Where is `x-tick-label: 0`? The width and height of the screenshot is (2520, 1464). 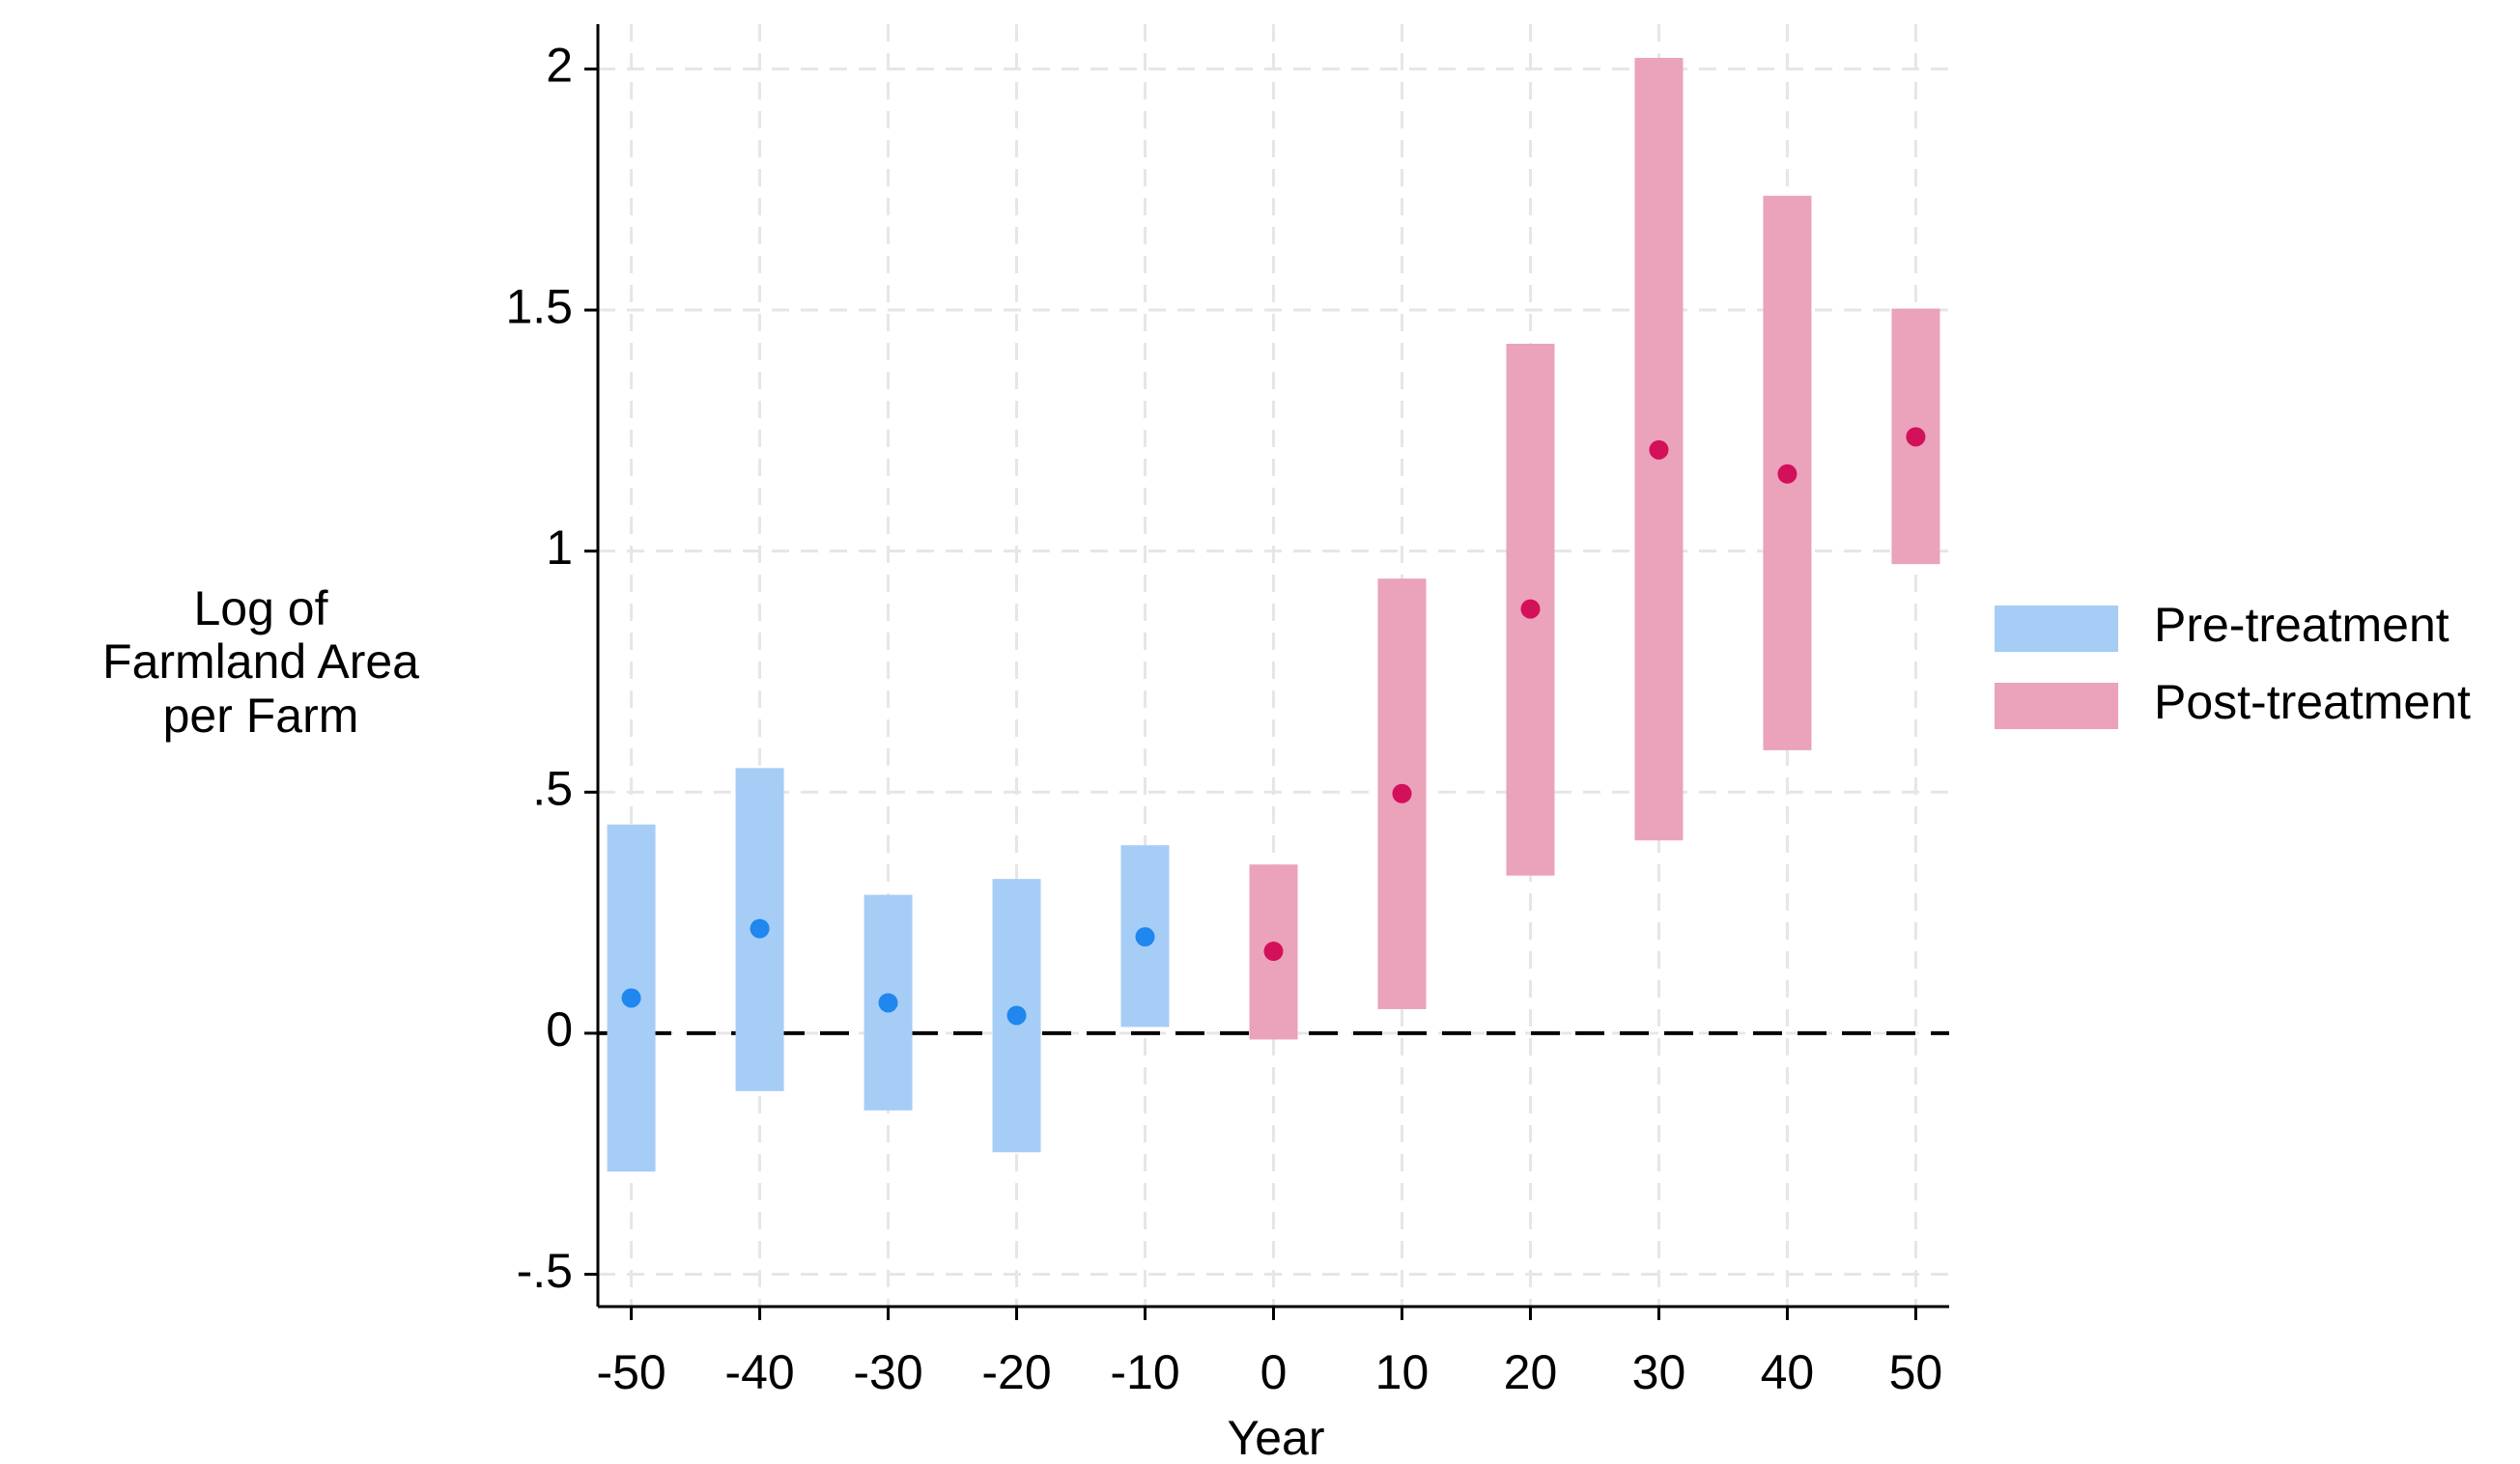 x-tick-label: 0 is located at coordinates (1274, 1372).